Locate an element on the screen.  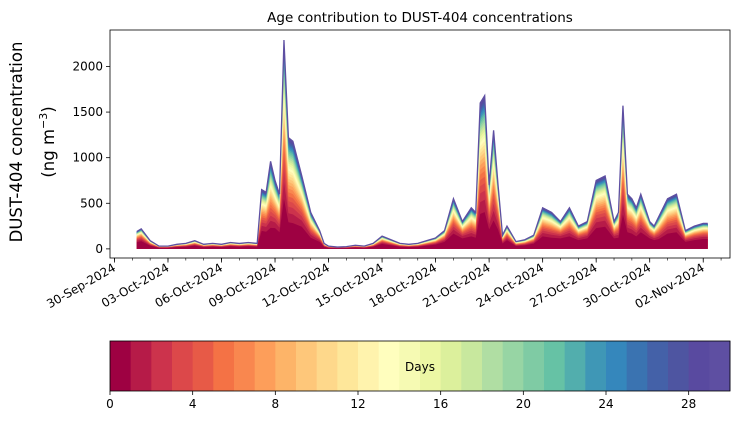
colorbar-axis: 0 4 8 12 16 20 24 28 is located at coordinates (401, 401).